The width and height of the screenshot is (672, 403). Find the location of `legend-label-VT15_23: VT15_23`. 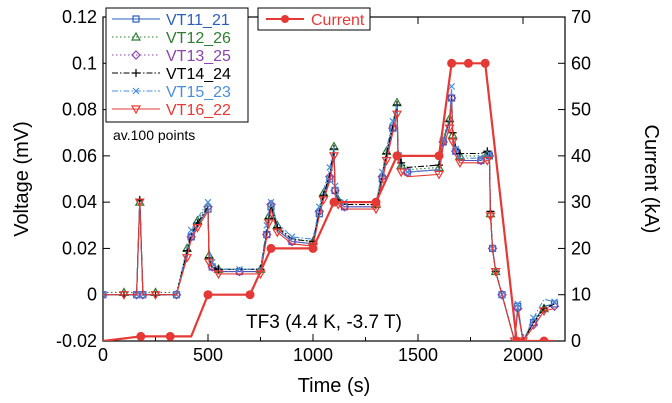

legend-label-VT15_23: VT15_23 is located at coordinates (198, 92).